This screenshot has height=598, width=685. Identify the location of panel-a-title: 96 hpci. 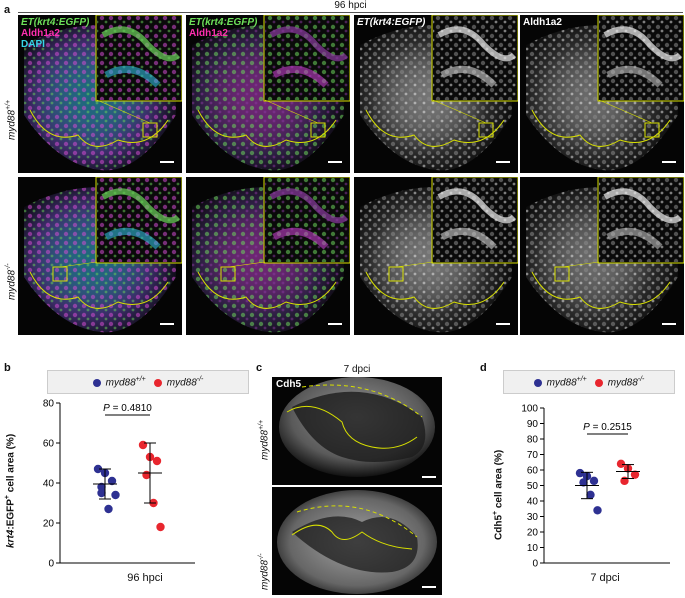
(350, 5).